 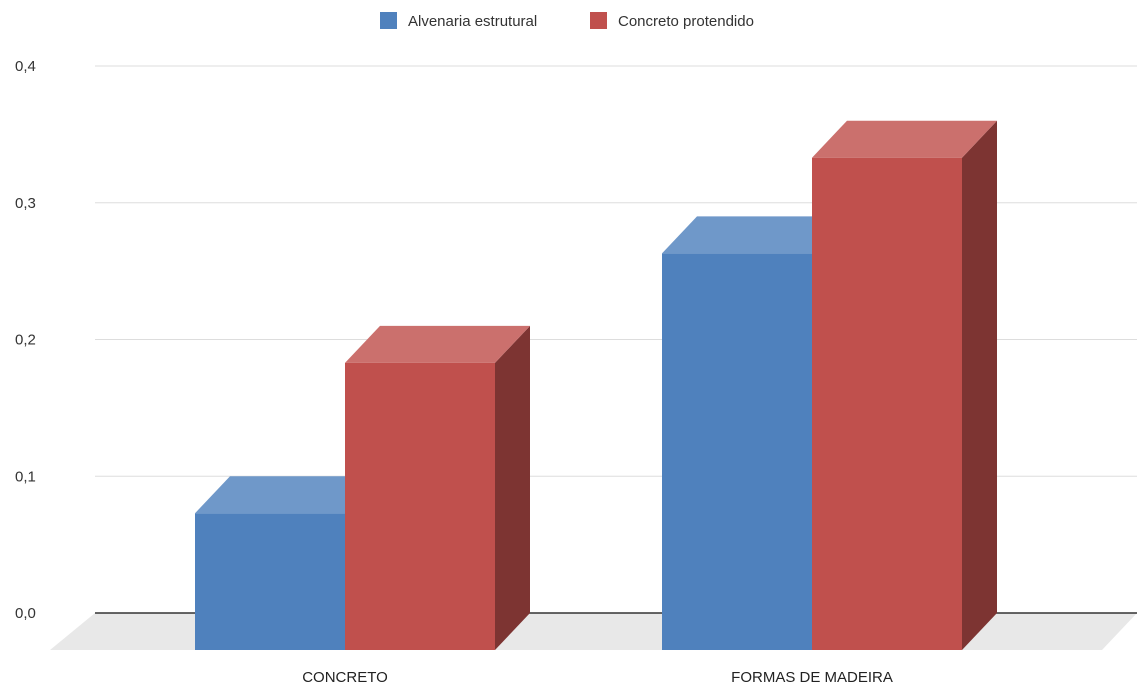 I want to click on y-tick-label: 0,2, so click(x=25, y=340).